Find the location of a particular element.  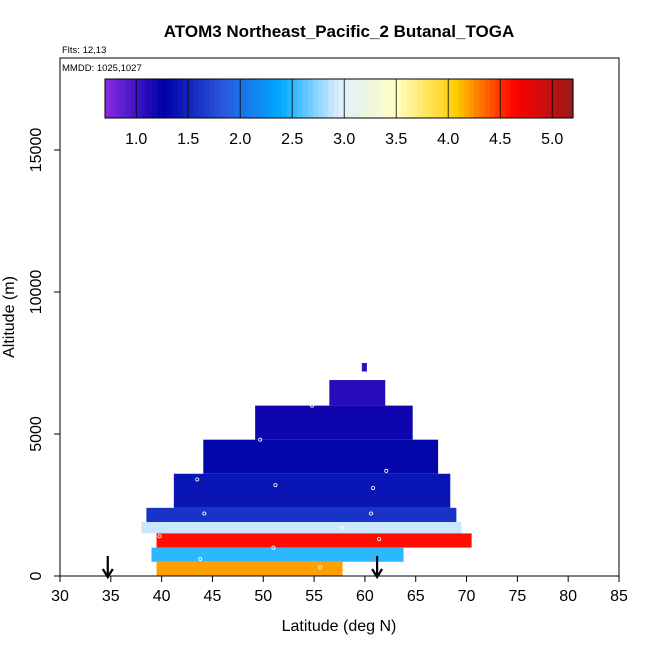

colorbar-tick-label: 4.0 is located at coordinates (448, 139).